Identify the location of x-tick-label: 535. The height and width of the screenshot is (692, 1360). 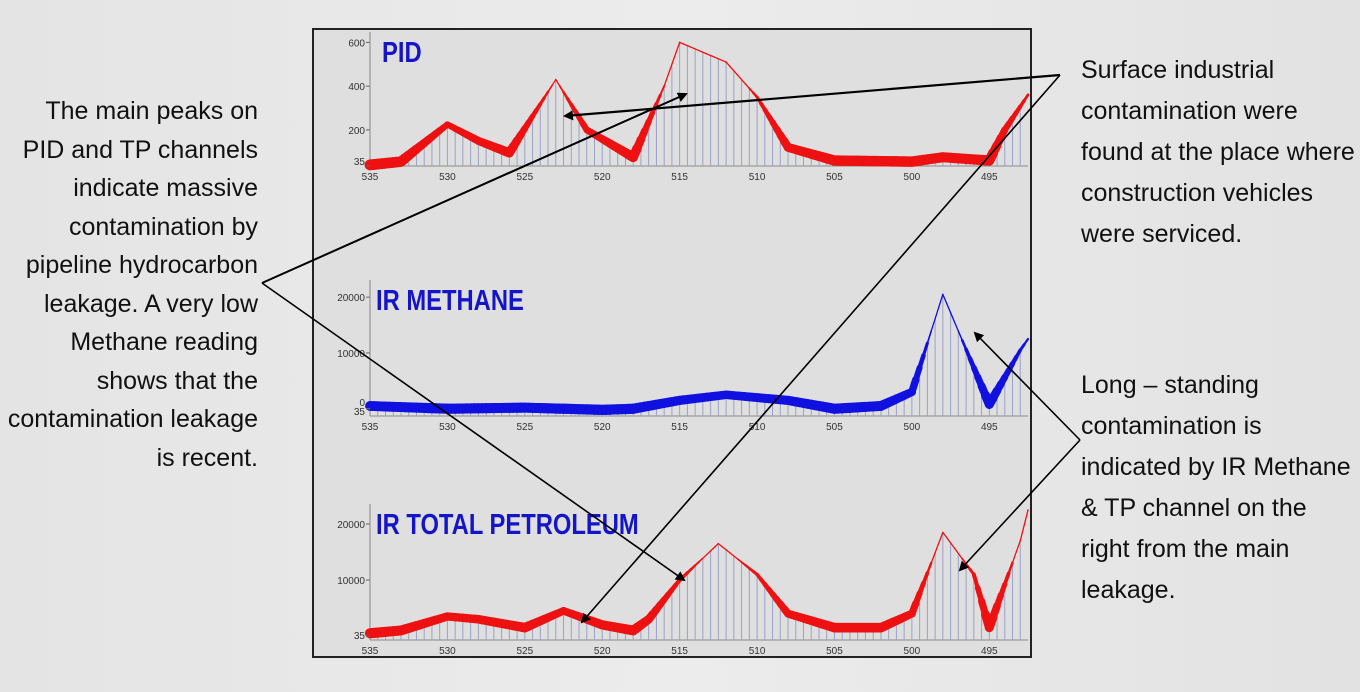
(370, 427).